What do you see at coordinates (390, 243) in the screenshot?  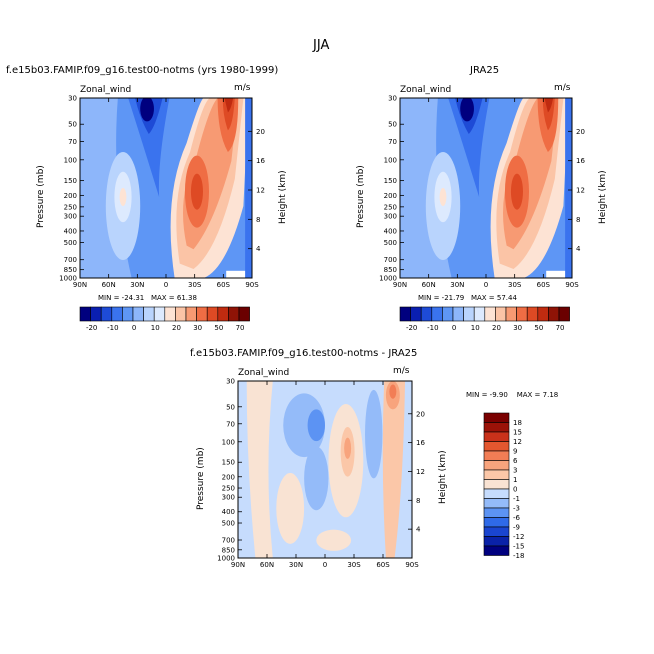 I see `y-tick-label: 500` at bounding box center [390, 243].